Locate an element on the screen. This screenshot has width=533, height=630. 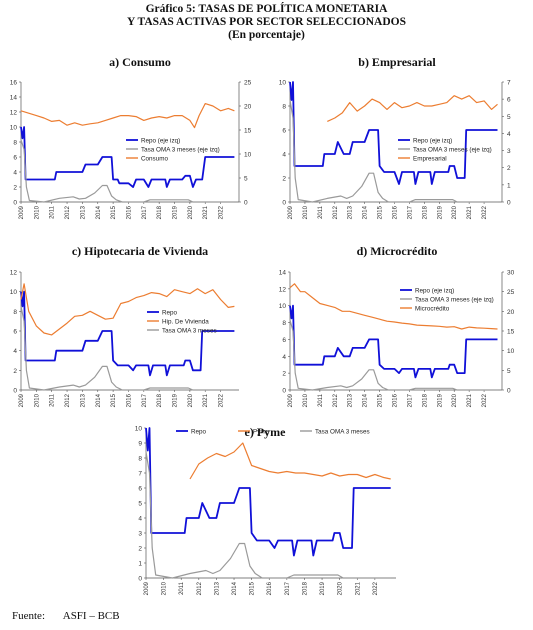
figure-title-line-1: Gráfico 5: TASAS DE POLÍTICA MONETARIA is located at coordinates (266, 9).